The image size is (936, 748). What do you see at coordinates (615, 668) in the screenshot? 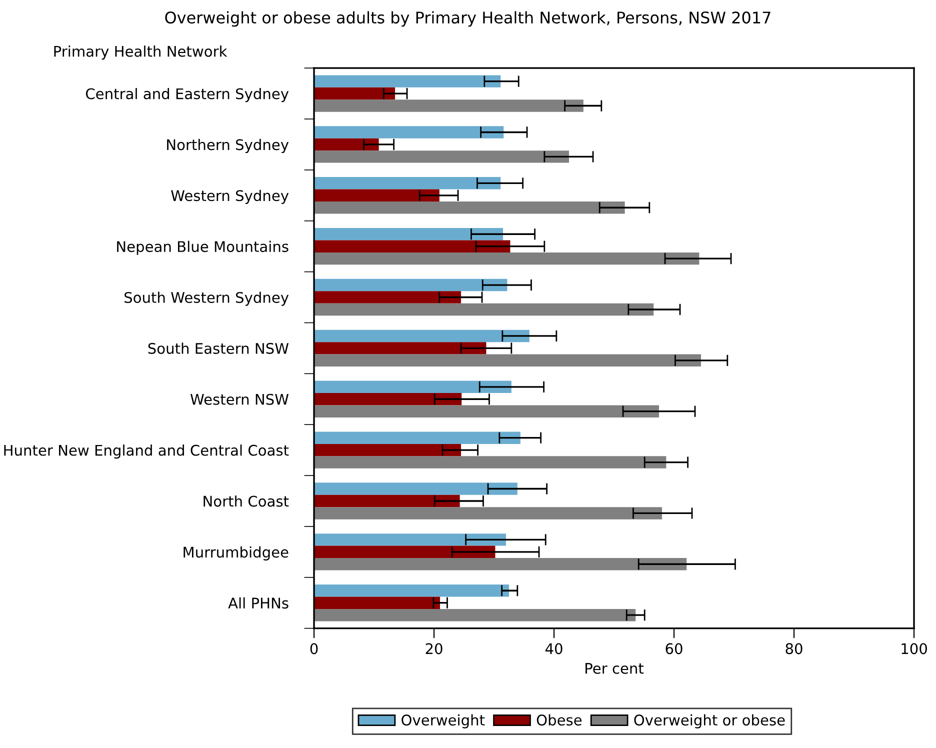
I see `x-axis-title: Per cent` at bounding box center [615, 668].